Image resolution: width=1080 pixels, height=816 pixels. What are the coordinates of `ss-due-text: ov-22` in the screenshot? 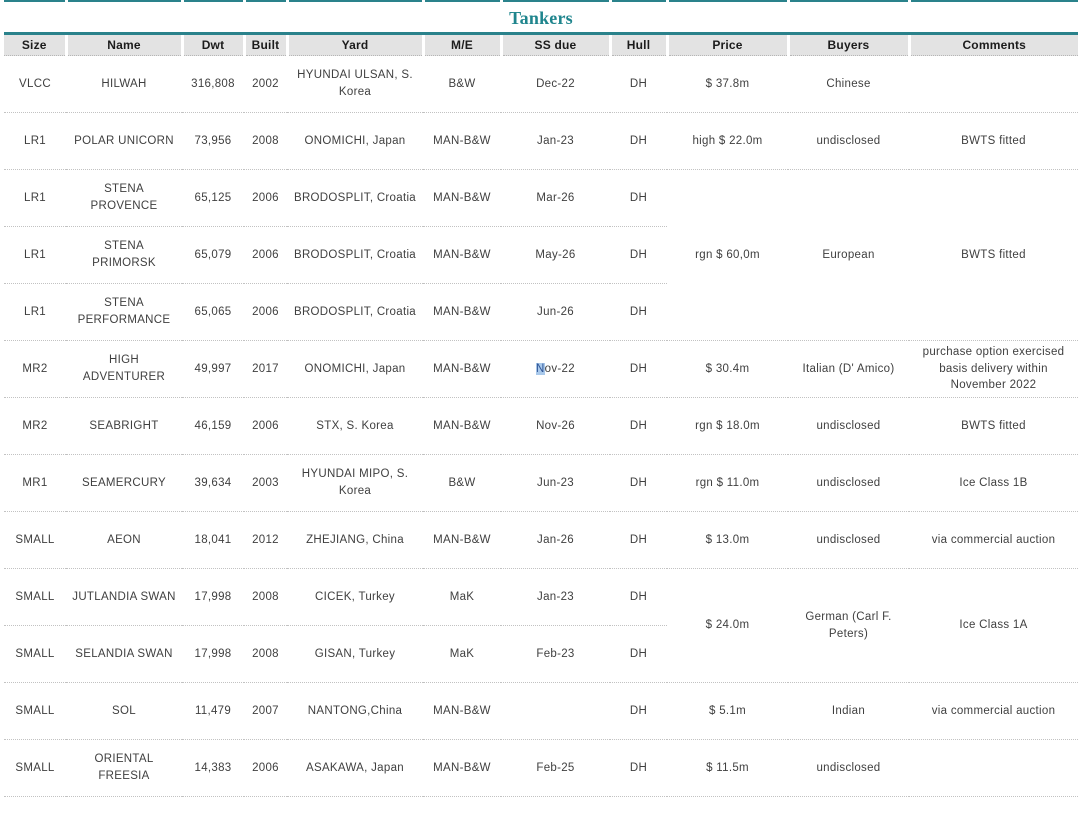 It's located at (559, 368).